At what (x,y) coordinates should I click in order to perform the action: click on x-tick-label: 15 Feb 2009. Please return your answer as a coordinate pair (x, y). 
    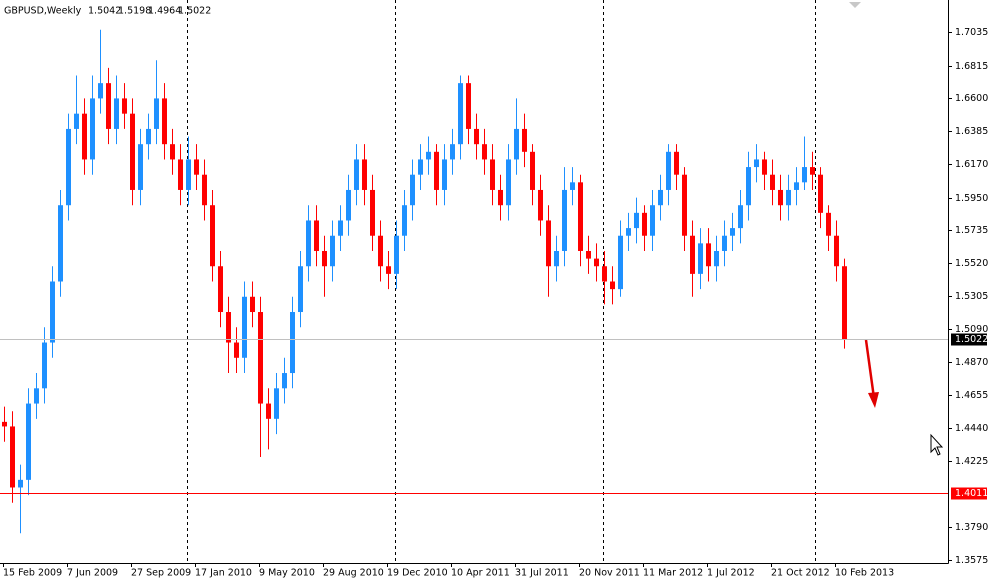
    Looking at the image, I should click on (32, 573).